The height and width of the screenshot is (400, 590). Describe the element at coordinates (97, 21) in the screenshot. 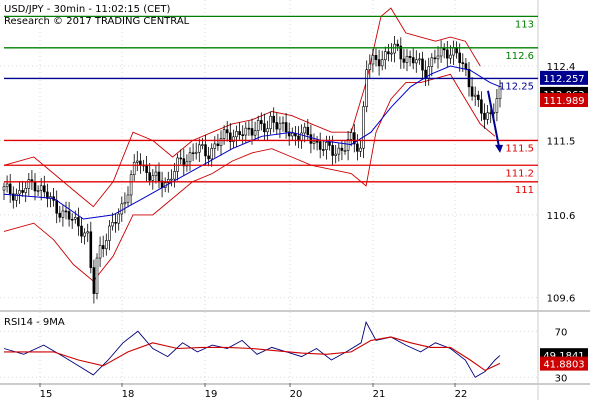

I see `chart-copyright: Research © 2017 TRADING CENTRAL` at that location.